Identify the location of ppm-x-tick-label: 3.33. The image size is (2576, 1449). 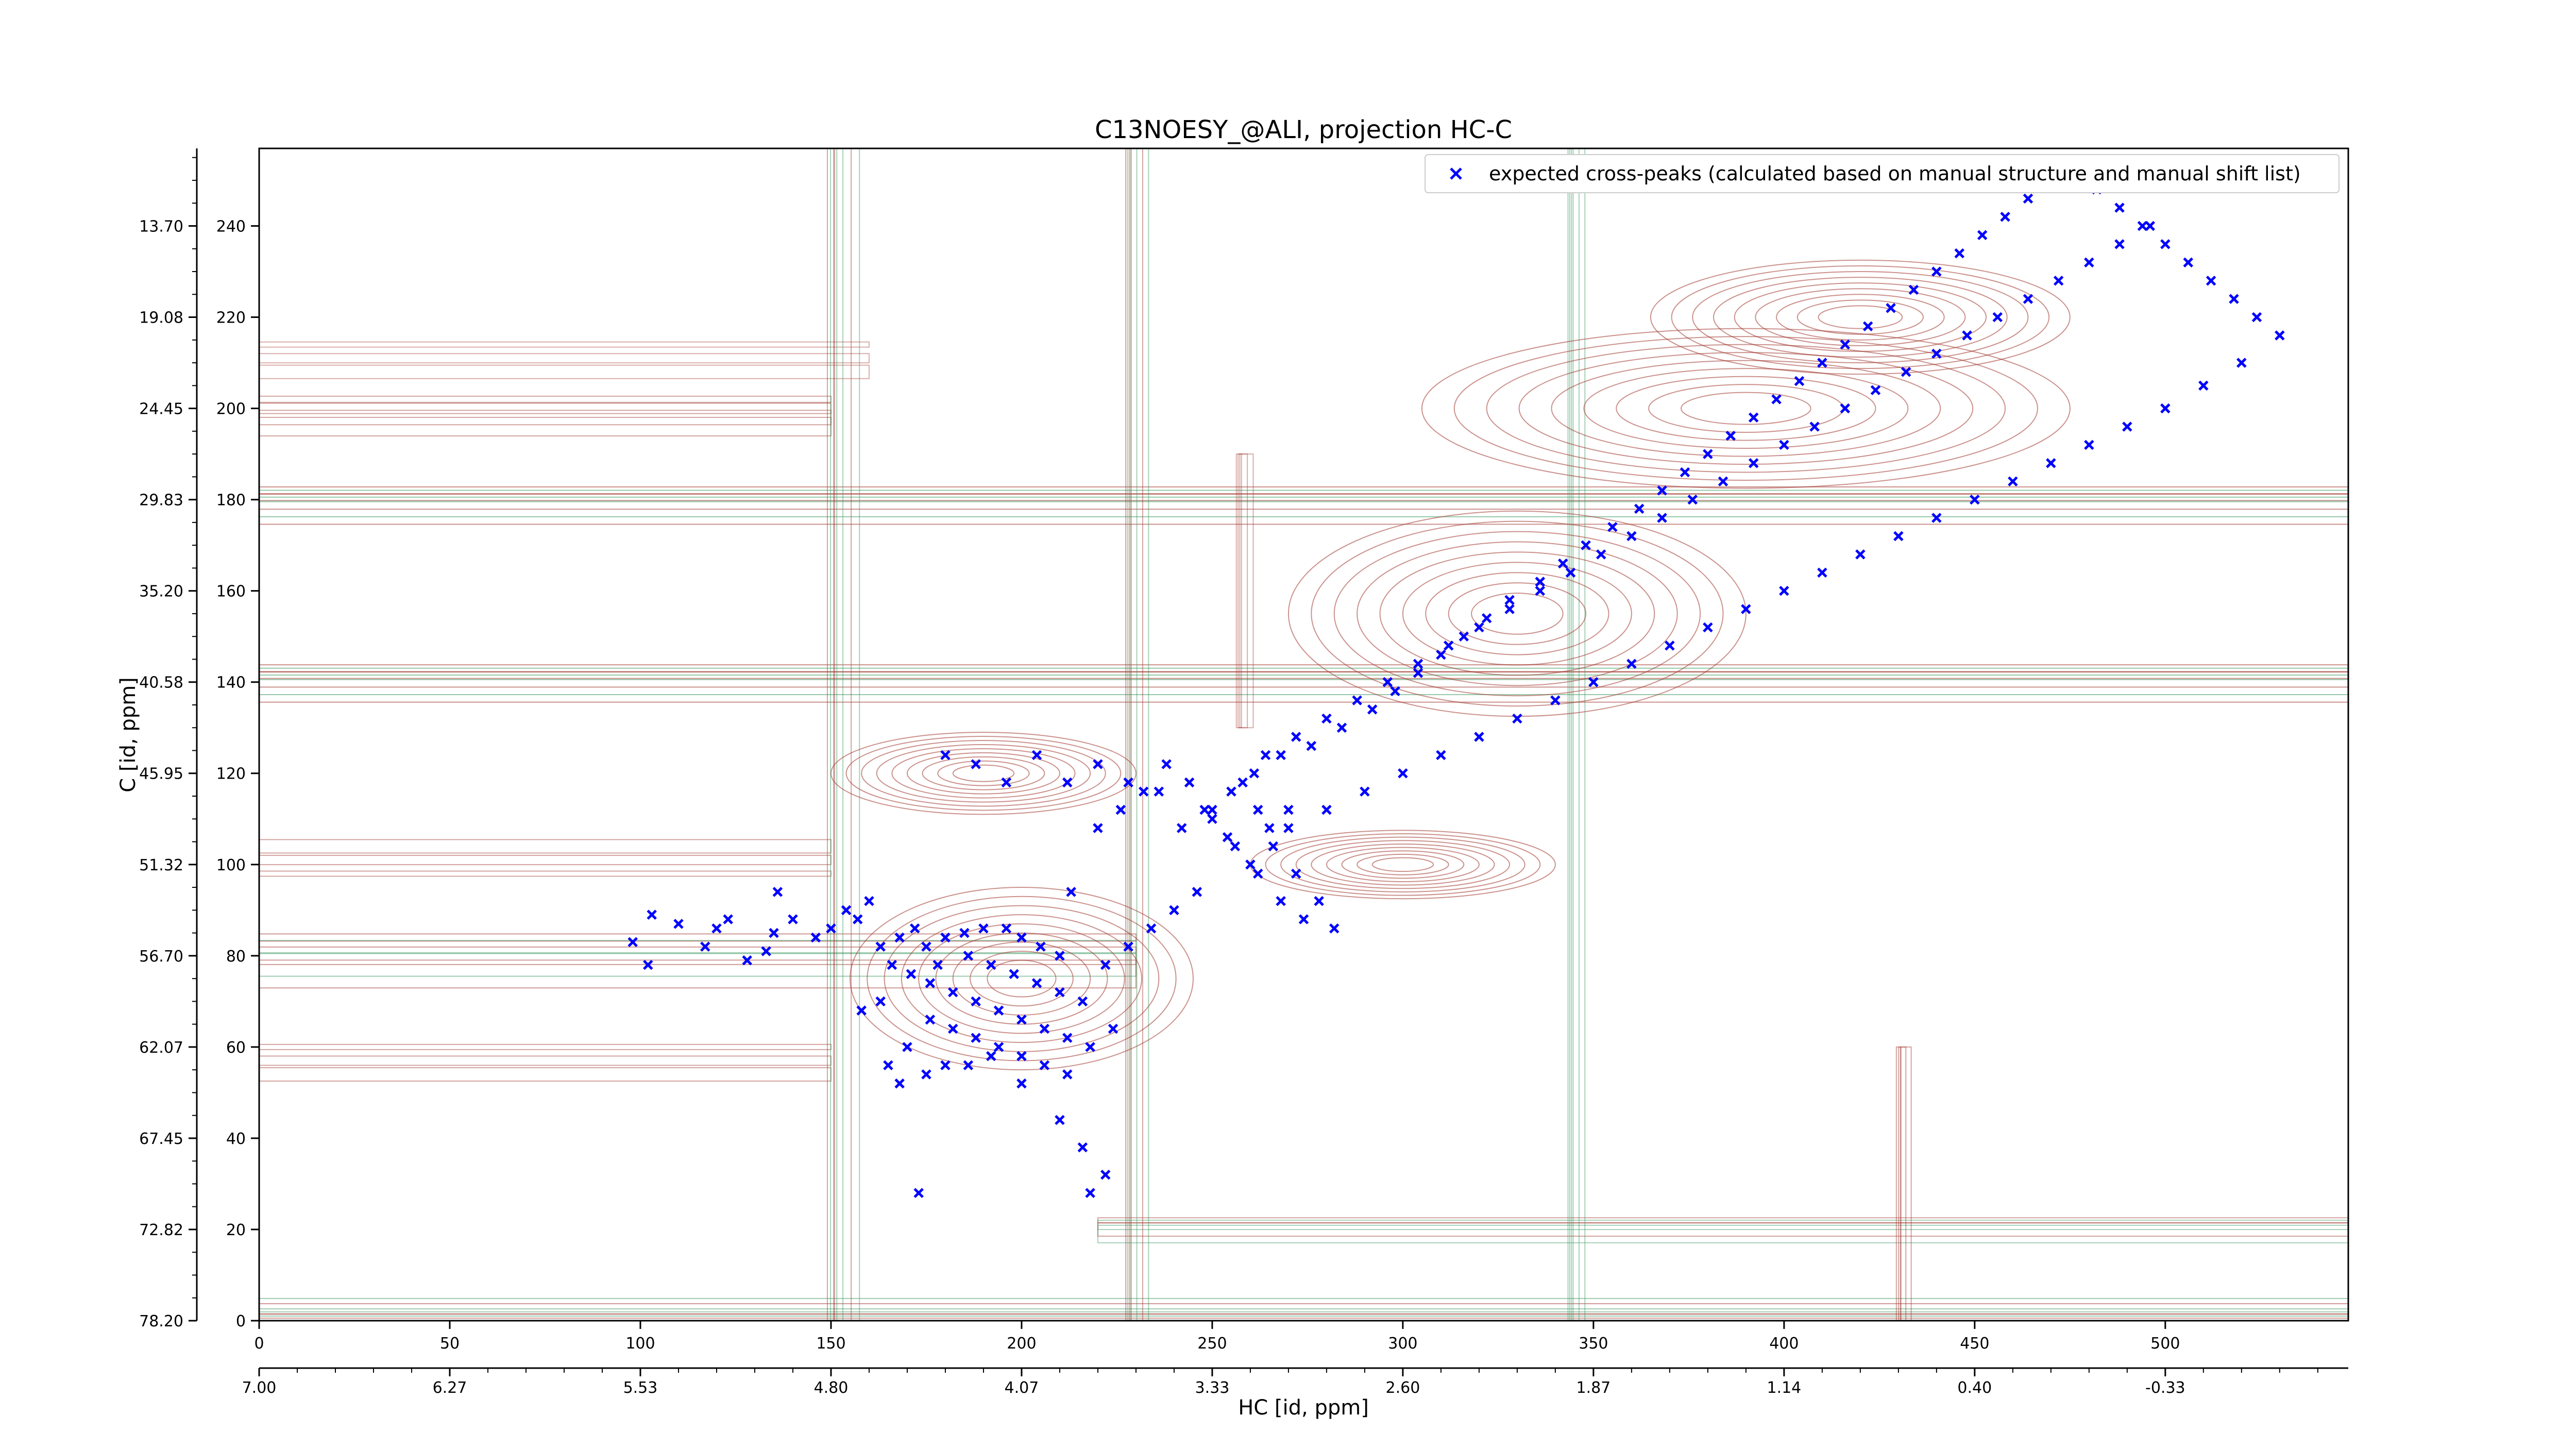
(1212, 1388).